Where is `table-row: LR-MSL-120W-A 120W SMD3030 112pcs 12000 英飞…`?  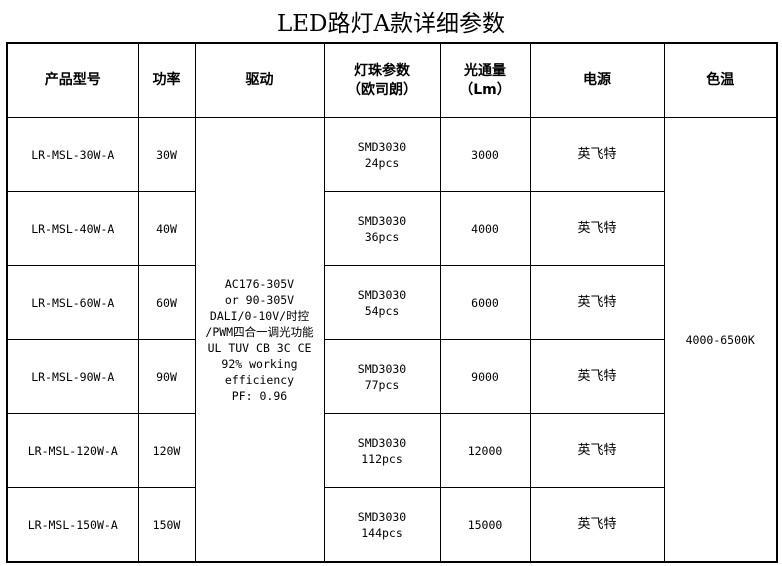 table-row: LR-MSL-120W-A 120W SMD3030 112pcs 12000 英飞… is located at coordinates (391, 450).